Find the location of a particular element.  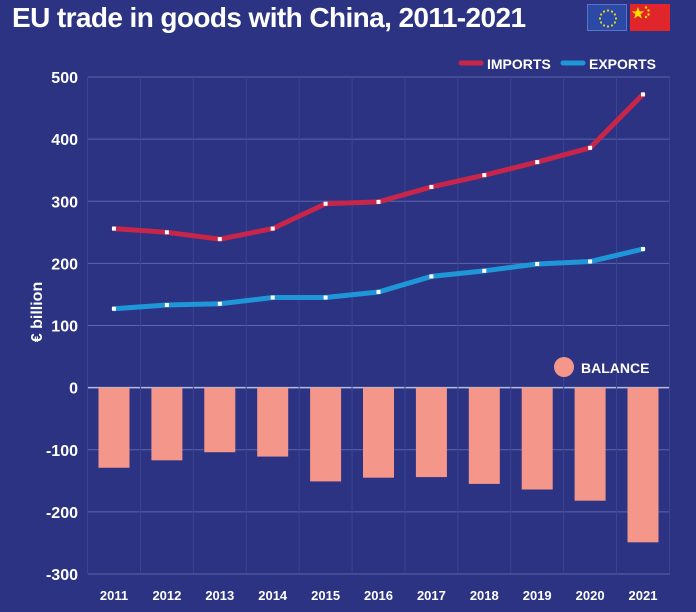

y-tick-label: -200 is located at coordinates (62, 513).